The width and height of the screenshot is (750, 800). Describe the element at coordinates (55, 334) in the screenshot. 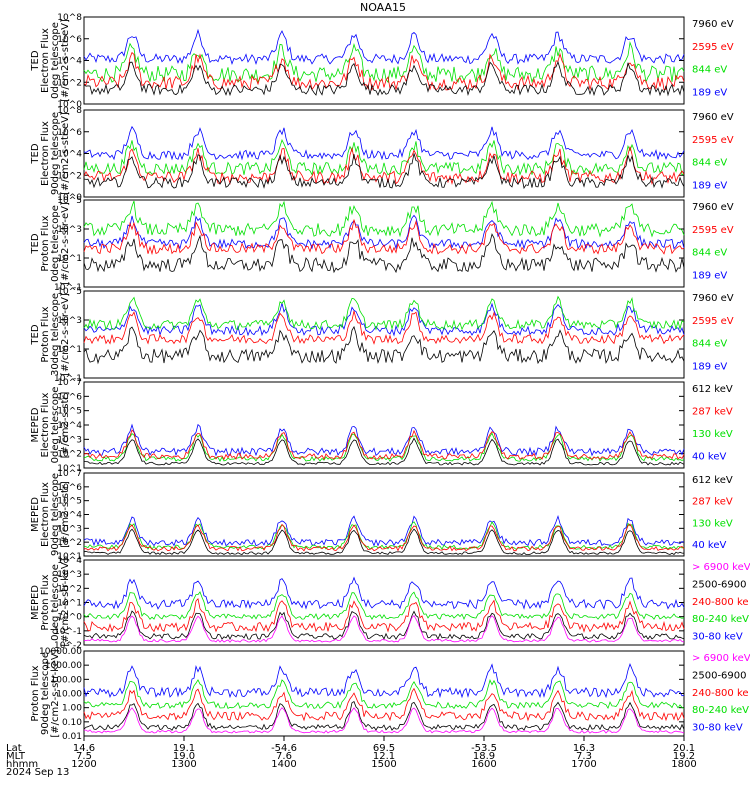

I see `y-axis-label: 30deg telescope` at that location.